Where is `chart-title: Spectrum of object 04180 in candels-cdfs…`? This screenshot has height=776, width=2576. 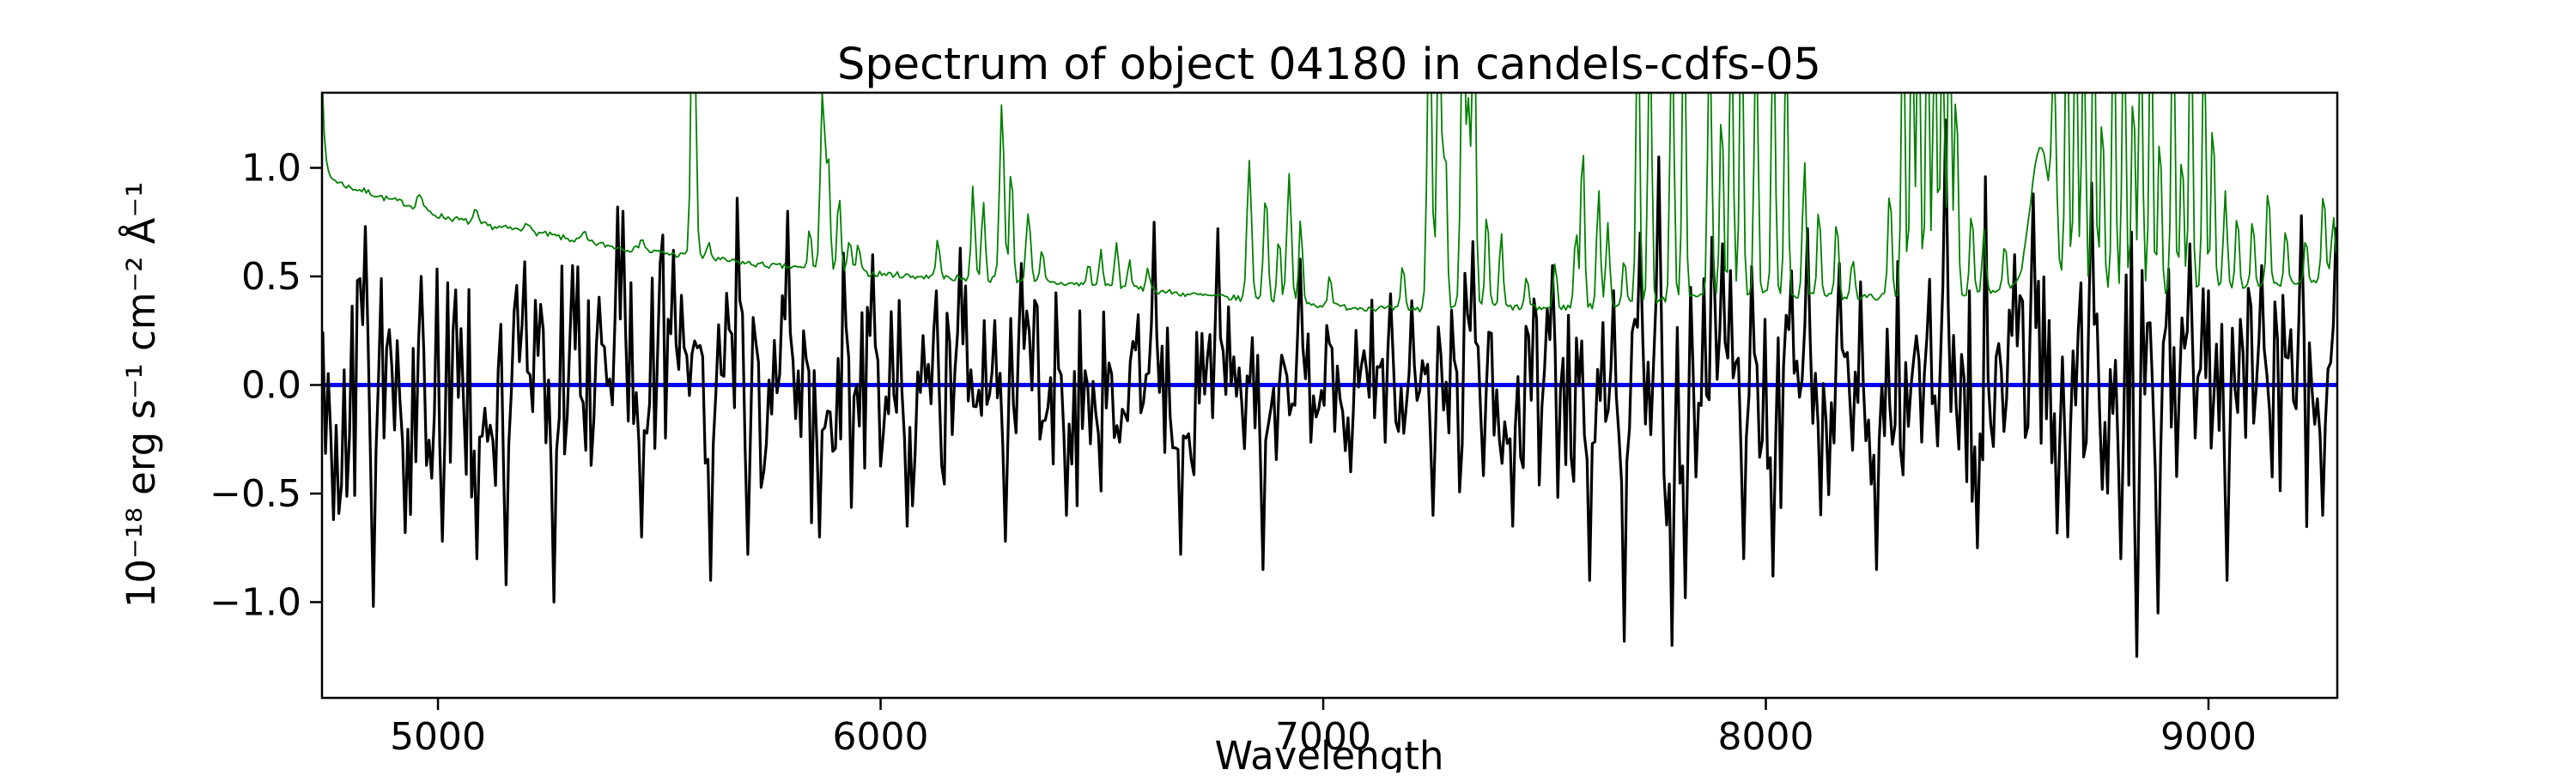 chart-title: Spectrum of object 04180 in candels-cdfs… is located at coordinates (1329, 64).